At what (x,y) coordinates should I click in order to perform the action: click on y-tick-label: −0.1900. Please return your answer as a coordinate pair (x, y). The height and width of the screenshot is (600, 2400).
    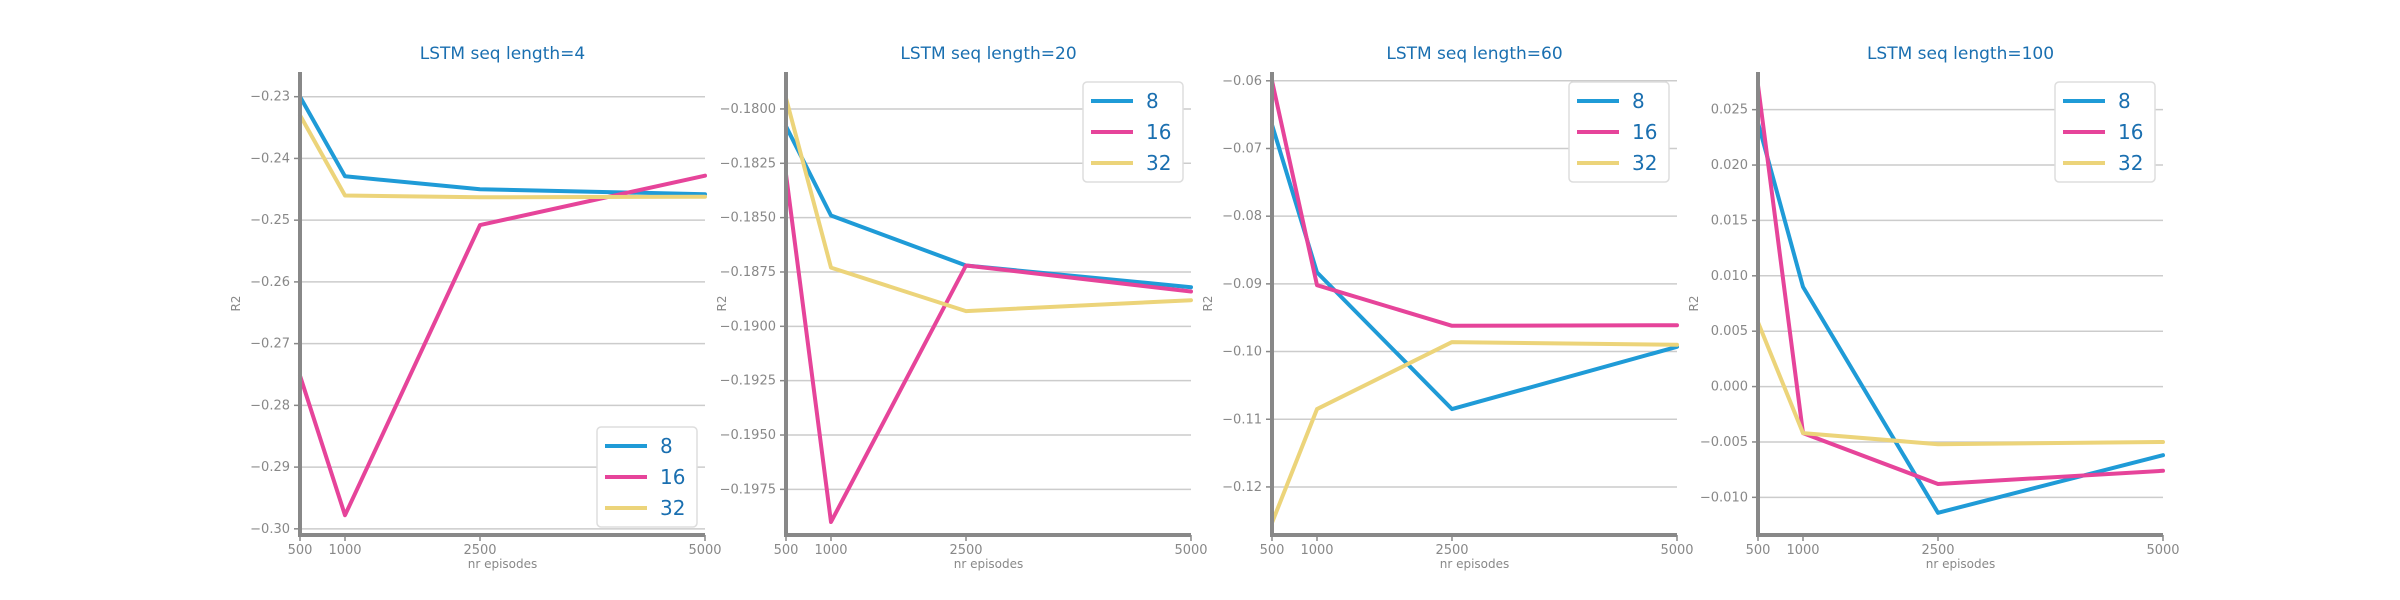
    Looking at the image, I should click on (748, 326).